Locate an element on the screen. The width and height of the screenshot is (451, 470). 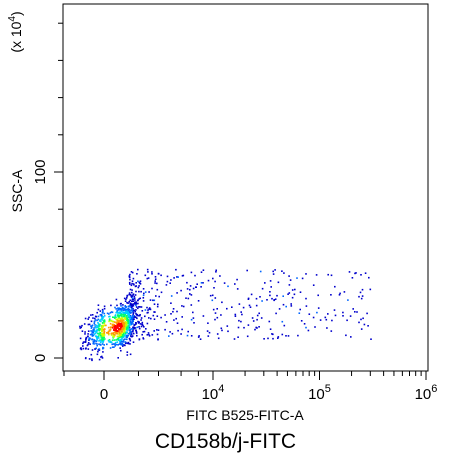
y-axis-multiplier-label: (x 104) is located at coordinates (15, 31).